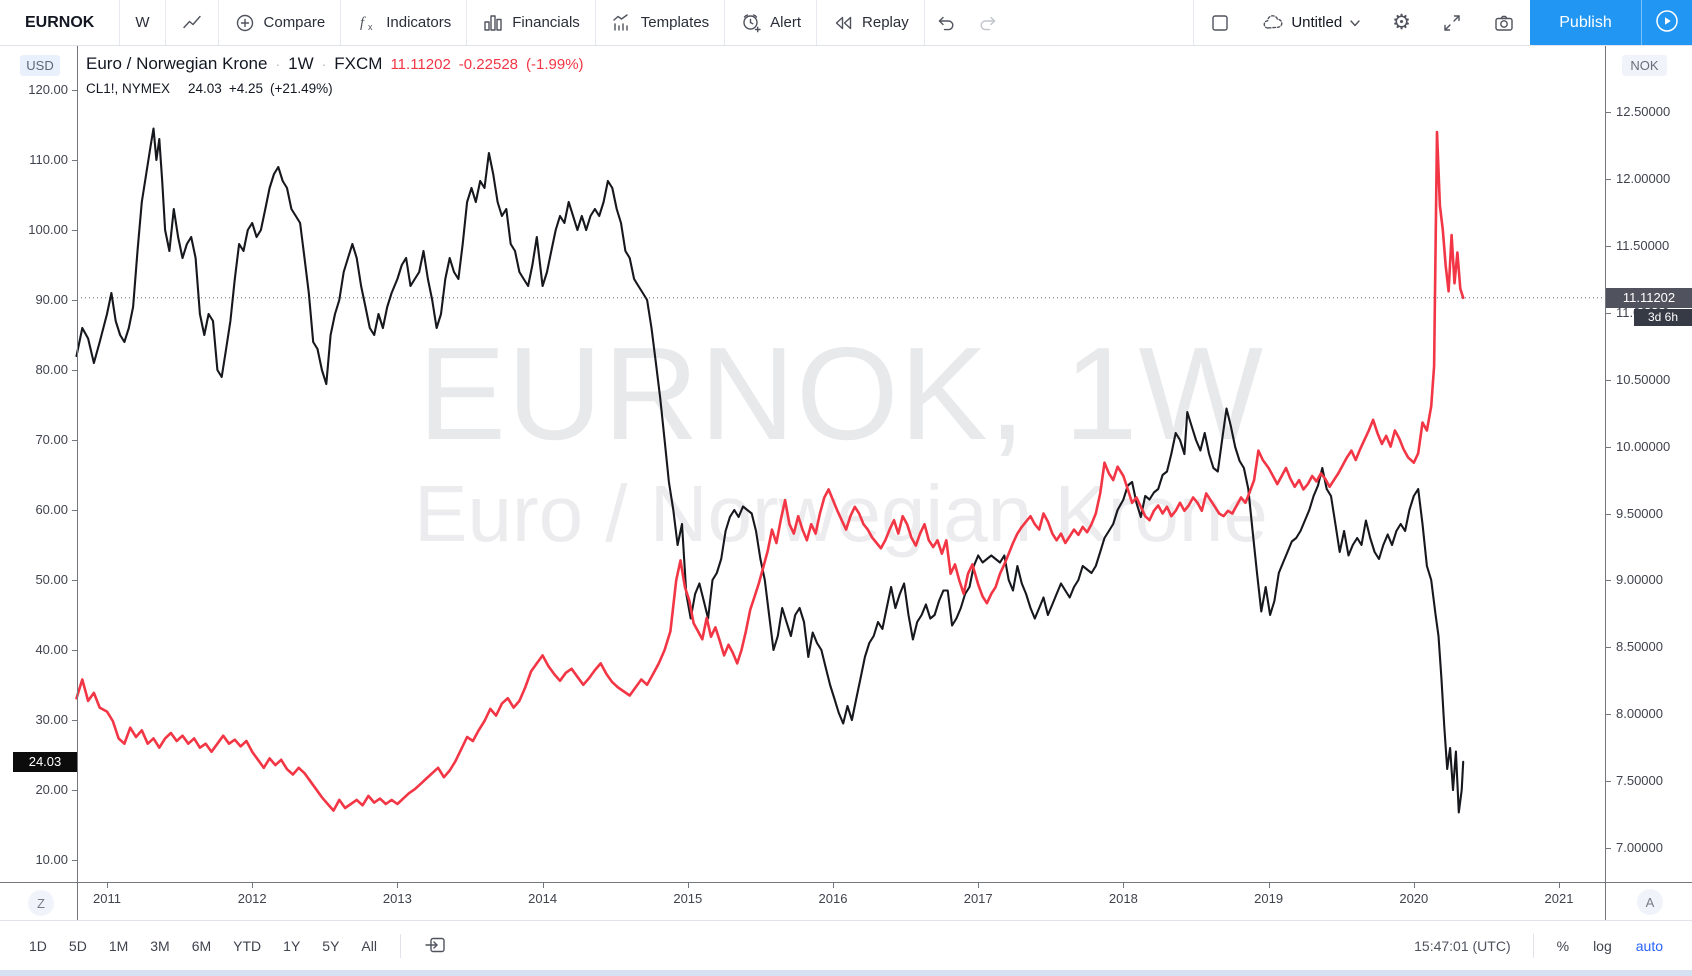 The image size is (1692, 976). What do you see at coordinates (1639, 513) in the screenshot?
I see `right-axis-tick: 9.50000` at bounding box center [1639, 513].